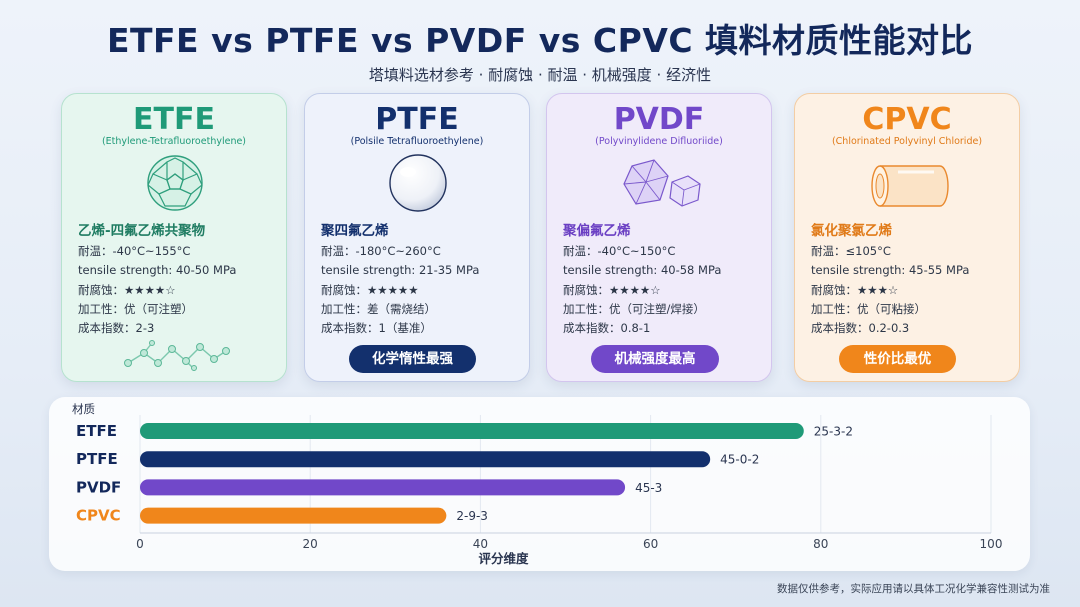 Image resolution: width=1080 pixels, height=607 pixels. I want to click on y-category-label: CPVC, so click(98, 516).